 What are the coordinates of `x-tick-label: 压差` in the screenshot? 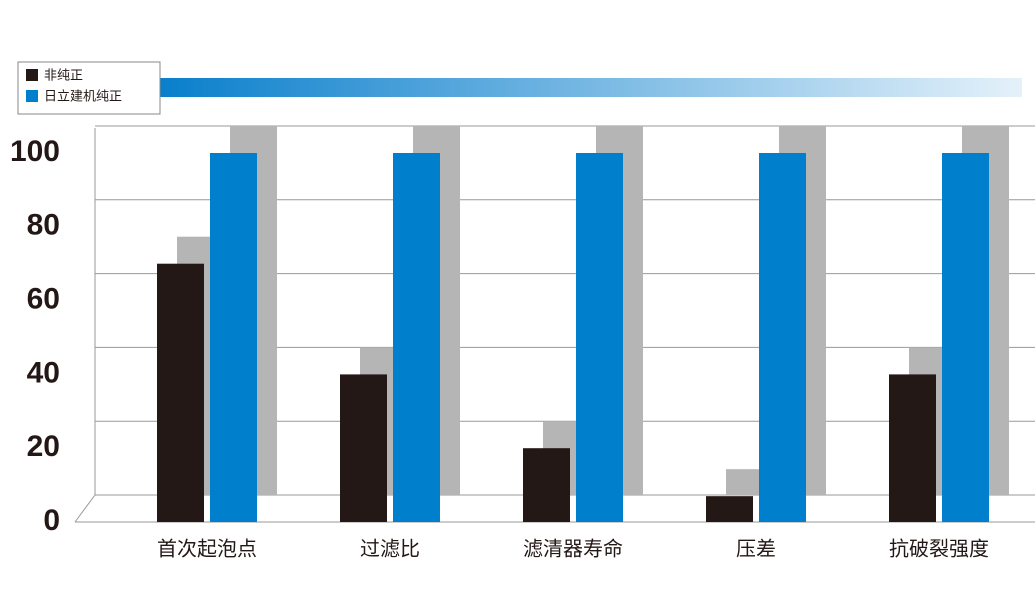 It's located at (756, 549).